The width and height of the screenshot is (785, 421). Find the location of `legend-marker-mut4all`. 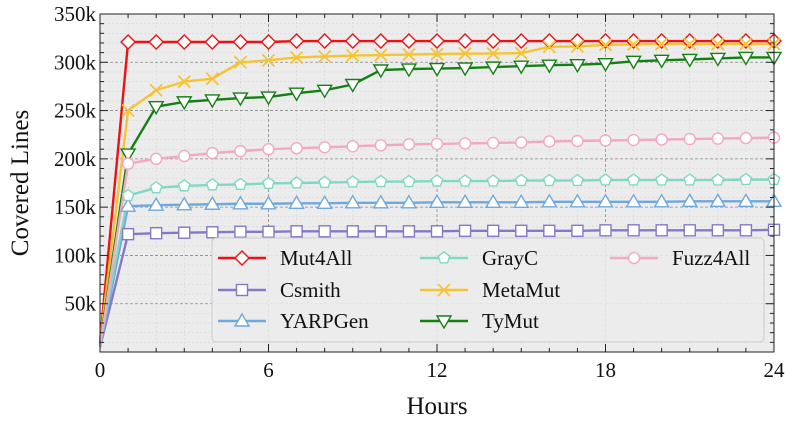

legend-marker-mut4all is located at coordinates (242, 258).